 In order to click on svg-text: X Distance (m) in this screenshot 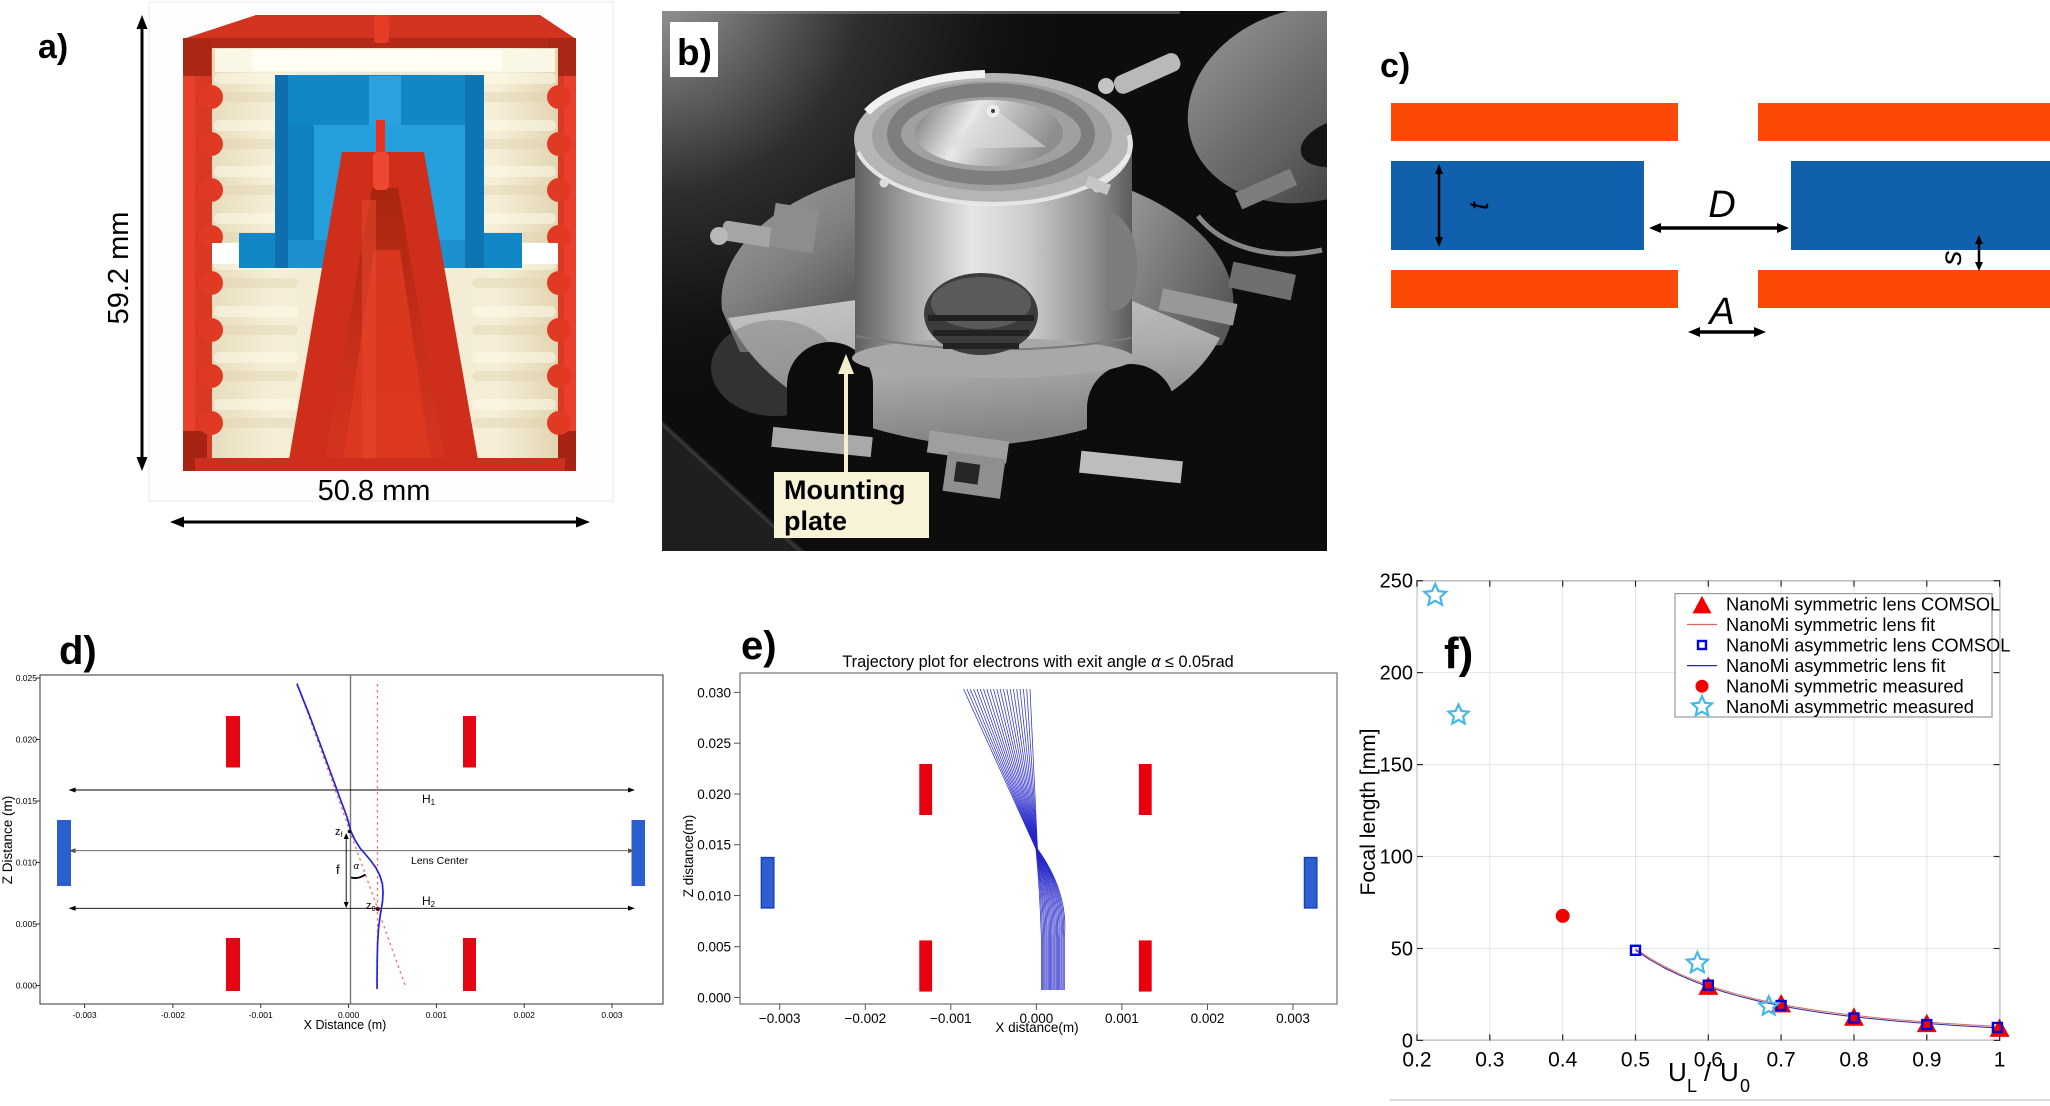, I will do `click(345, 1025)`.